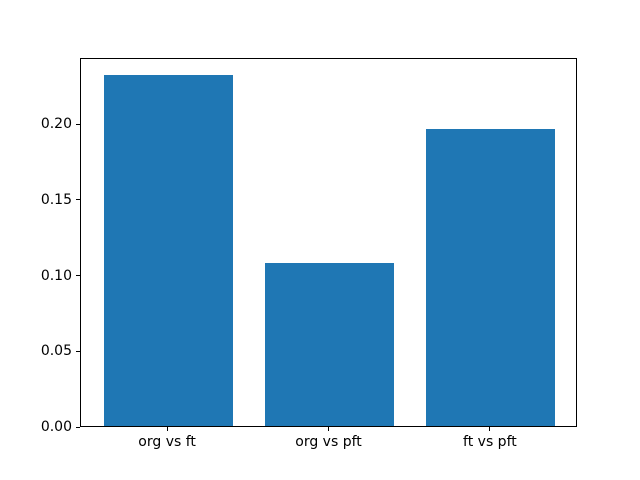 The image size is (640, 480). Describe the element at coordinates (56, 124) in the screenshot. I see `y-tick-label: 0.20` at that location.